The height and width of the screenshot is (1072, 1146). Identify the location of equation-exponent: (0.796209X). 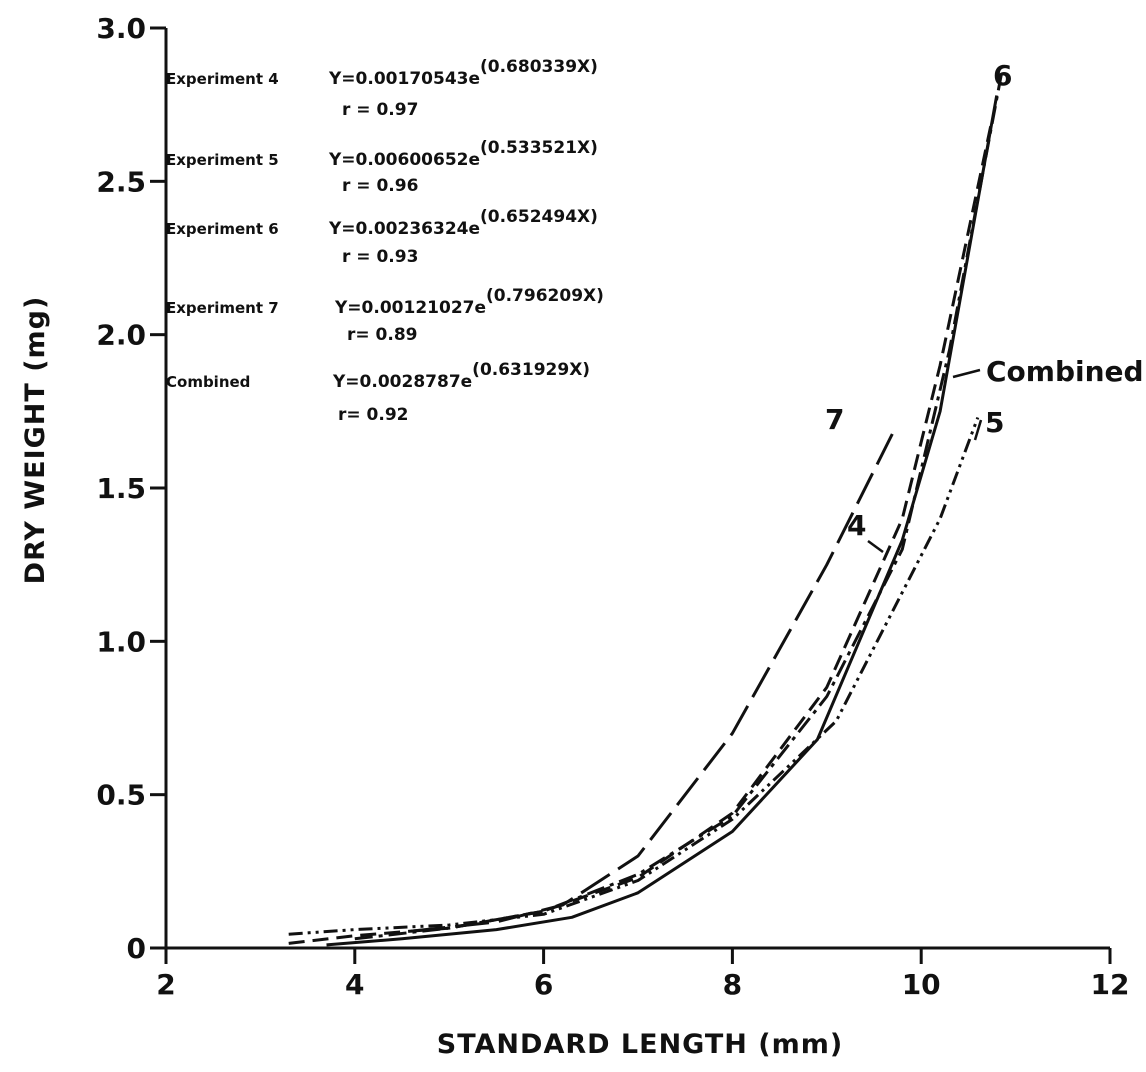
(545, 296).